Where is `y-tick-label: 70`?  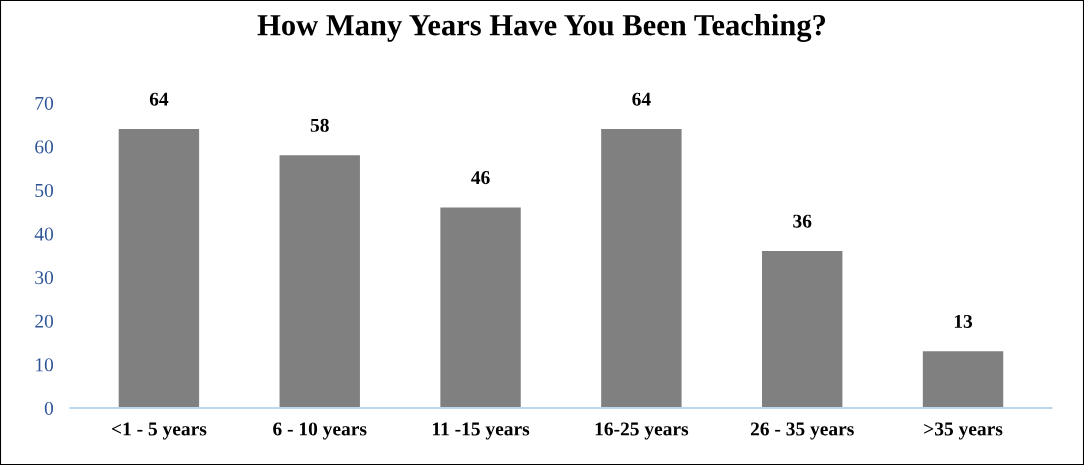
y-tick-label: 70 is located at coordinates (44, 103).